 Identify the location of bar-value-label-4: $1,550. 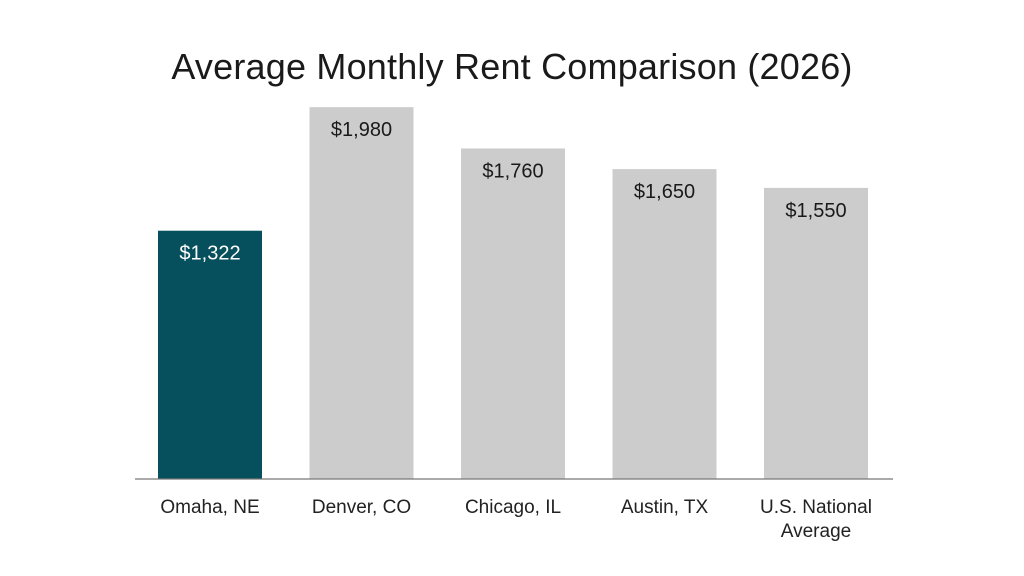
(815, 211).